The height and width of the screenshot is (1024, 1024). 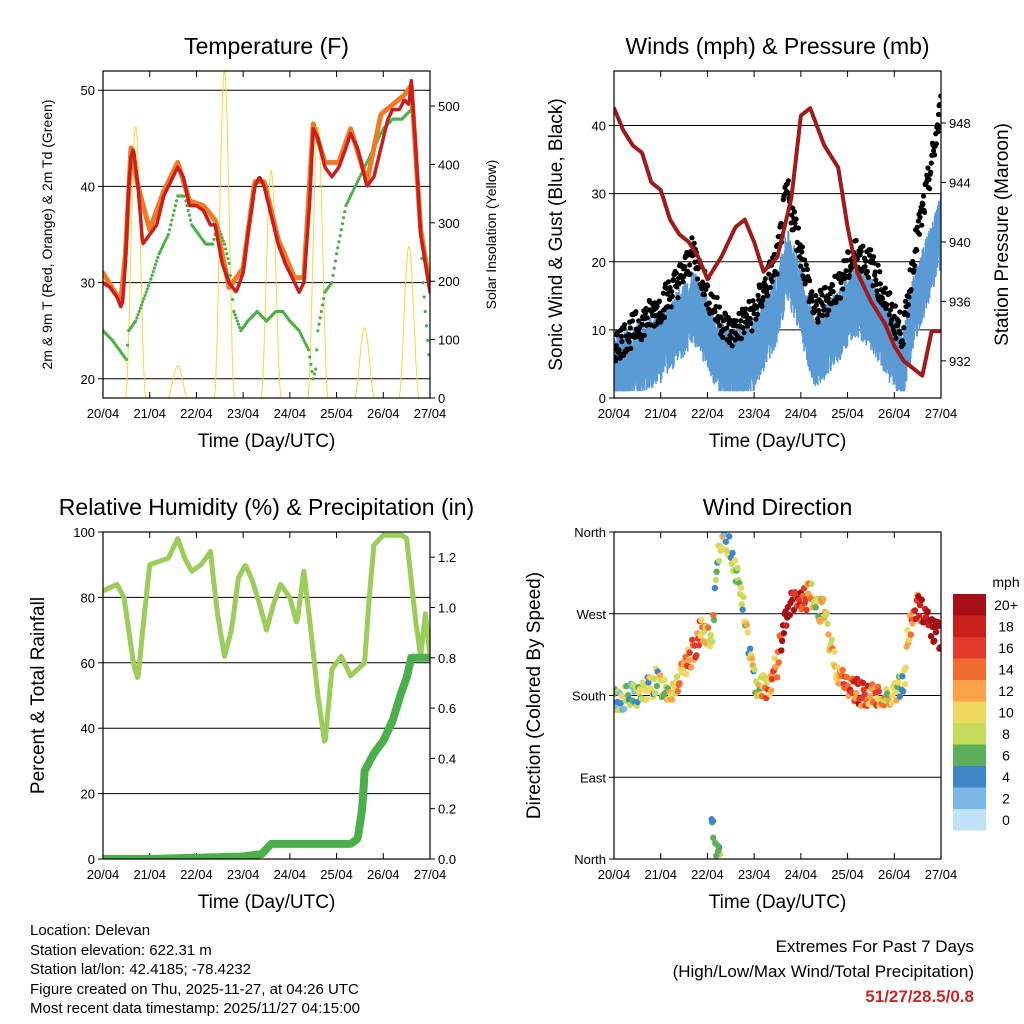 I want to click on temp-2m-line, so click(x=266, y=193).